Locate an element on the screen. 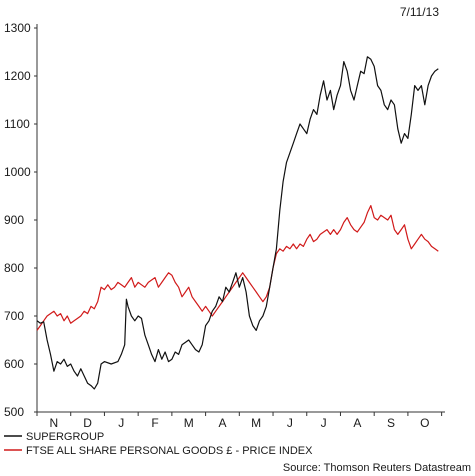 Image resolution: width=475 pixels, height=476 pixels. y-tick-label: 600 is located at coordinates (14, 364).